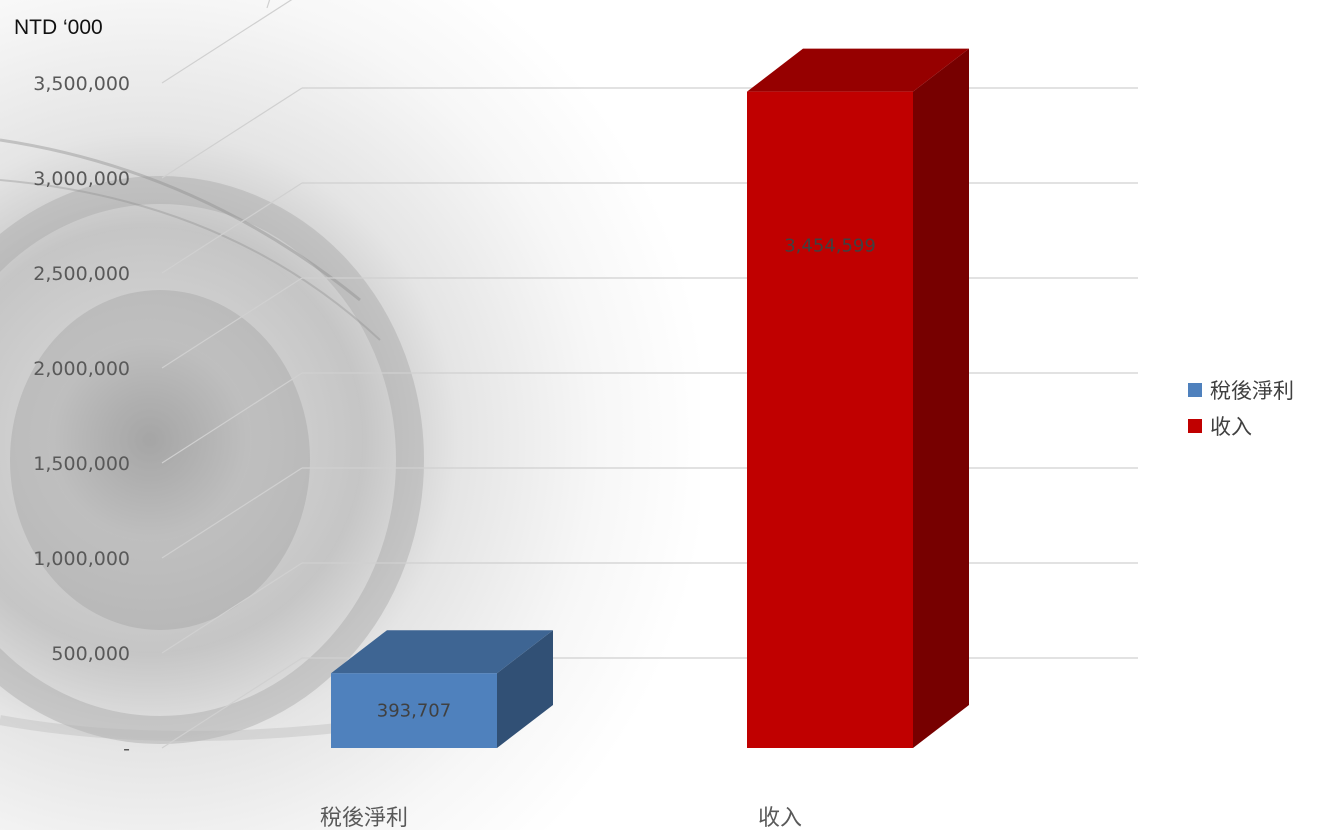 This screenshot has width=1332, height=830. What do you see at coordinates (81, 369) in the screenshot?
I see `y-tick-label: 2,000,000` at bounding box center [81, 369].